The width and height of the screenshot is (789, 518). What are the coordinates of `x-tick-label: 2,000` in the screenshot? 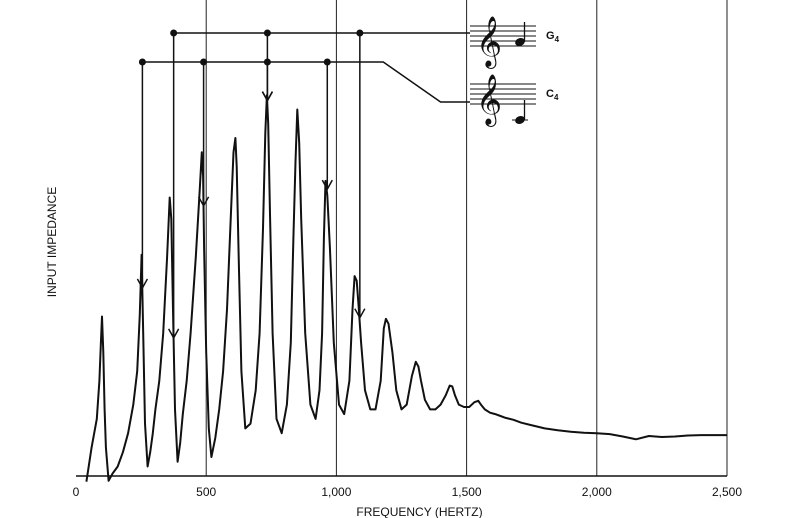 It's located at (597, 492).